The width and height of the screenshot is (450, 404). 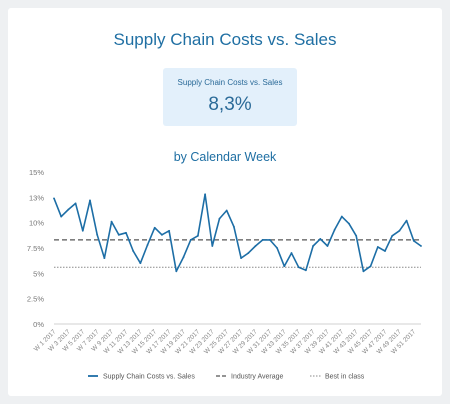 I want to click on y-tick-label: 13%, so click(x=36, y=197).